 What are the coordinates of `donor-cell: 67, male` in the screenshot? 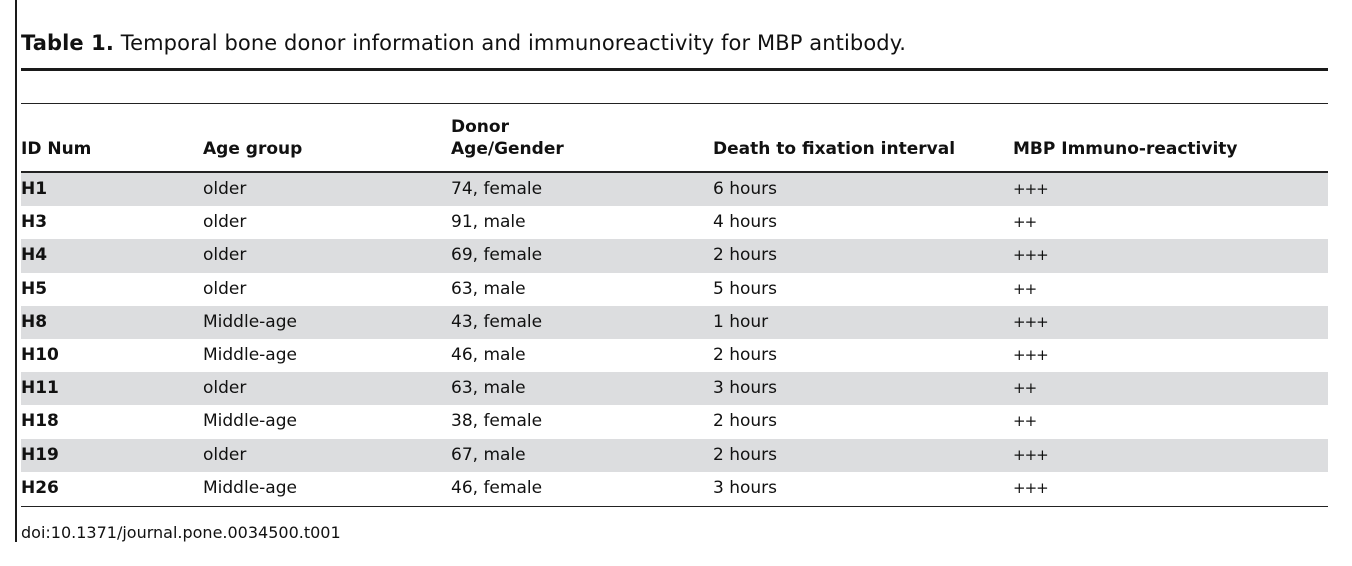 It's located at (488, 454).